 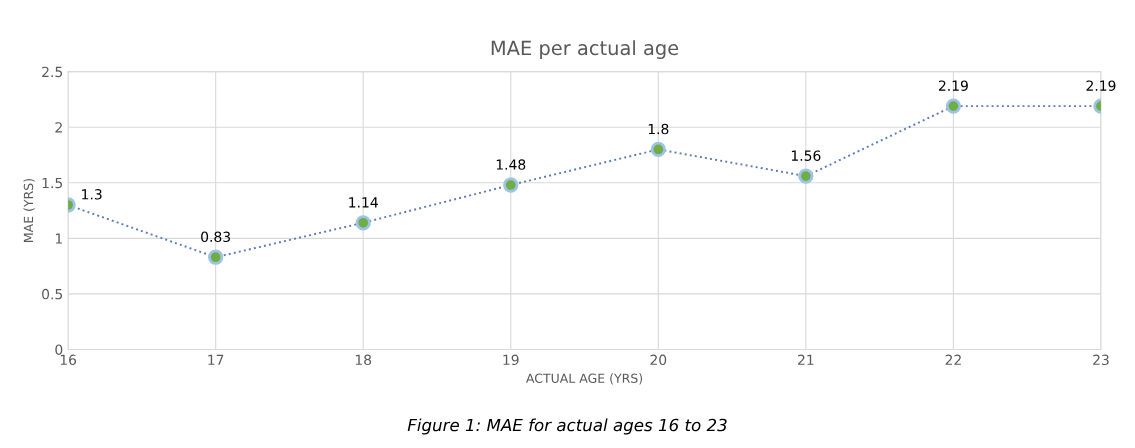 What do you see at coordinates (511, 360) in the screenshot?
I see `x-tick-label: 19` at bounding box center [511, 360].